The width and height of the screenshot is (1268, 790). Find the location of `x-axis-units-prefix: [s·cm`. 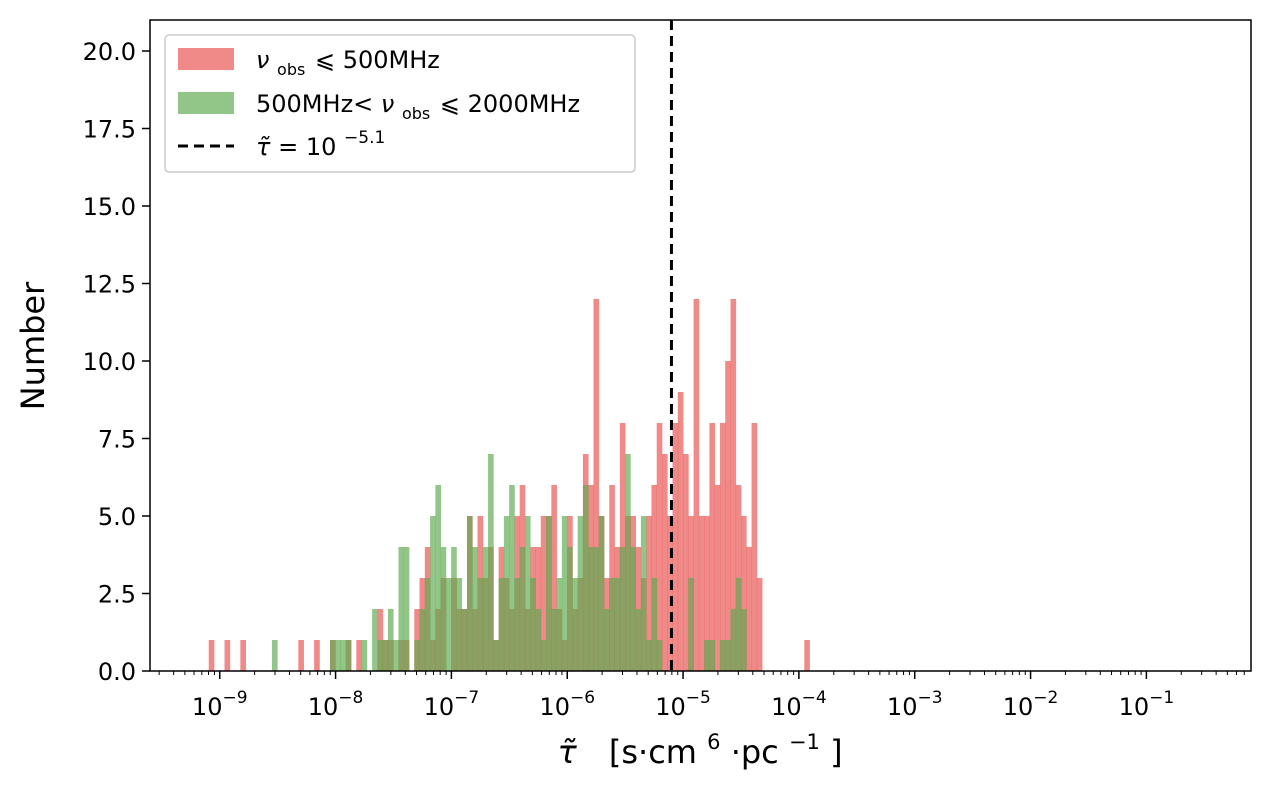

x-axis-units-prefix: [s·cm is located at coordinates (653, 752).